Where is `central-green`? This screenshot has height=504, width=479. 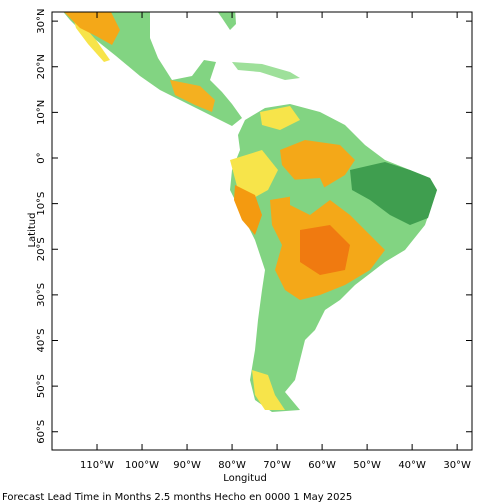
central-green is located at coordinates (310, 196).